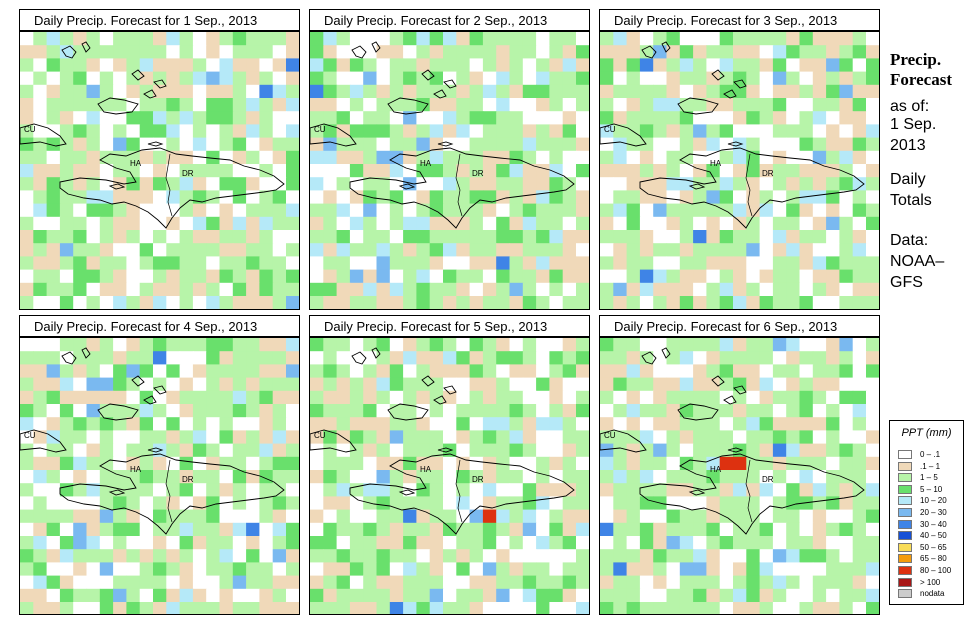 The image size is (975, 635). I want to click on bahamas-coastline, so click(698, 106).